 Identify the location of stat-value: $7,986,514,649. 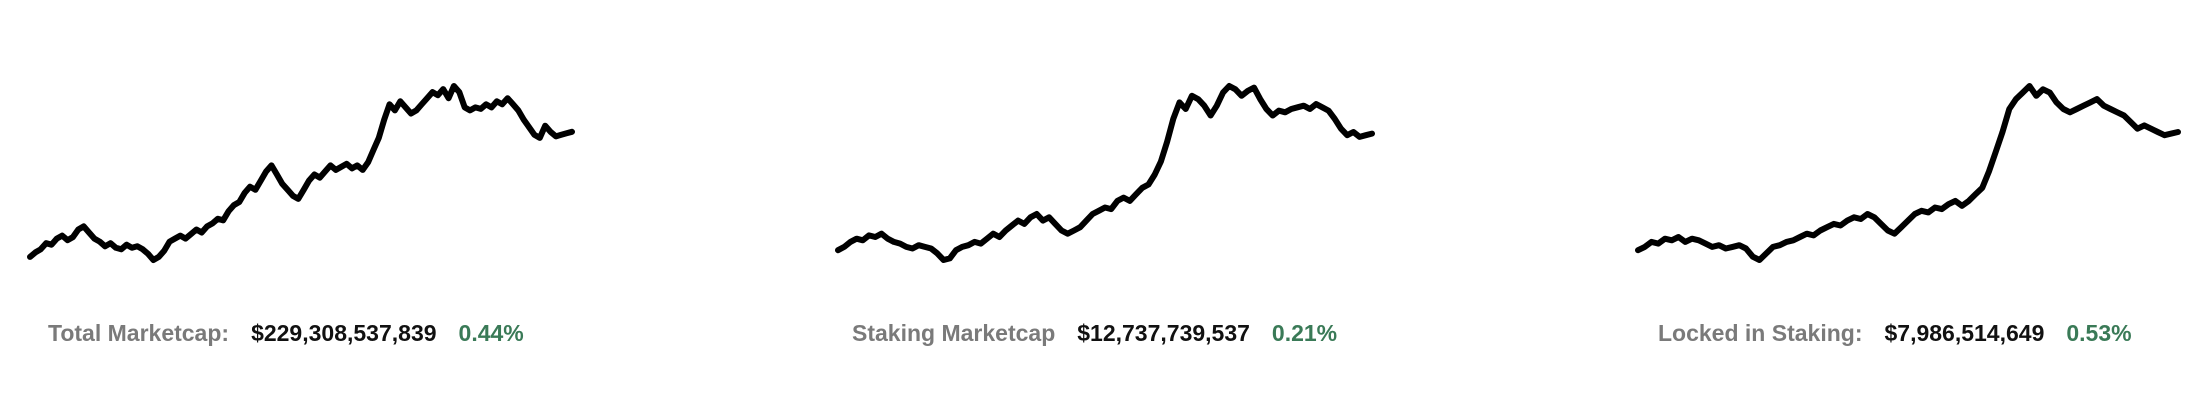
(1964, 332).